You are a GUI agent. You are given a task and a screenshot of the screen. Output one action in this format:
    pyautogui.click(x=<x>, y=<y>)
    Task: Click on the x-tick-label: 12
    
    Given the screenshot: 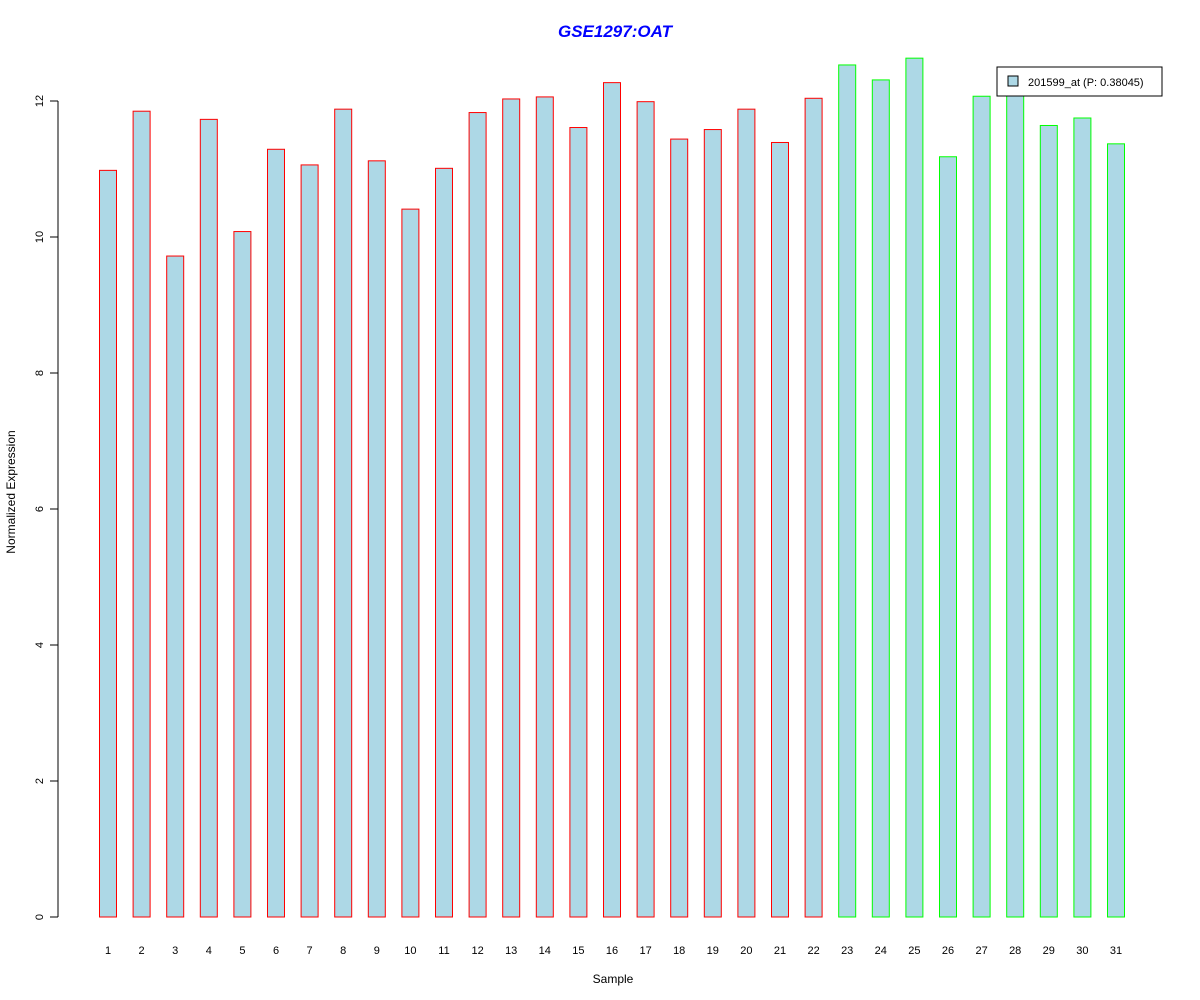 What is the action you would take?
    pyautogui.click(x=477, y=951)
    